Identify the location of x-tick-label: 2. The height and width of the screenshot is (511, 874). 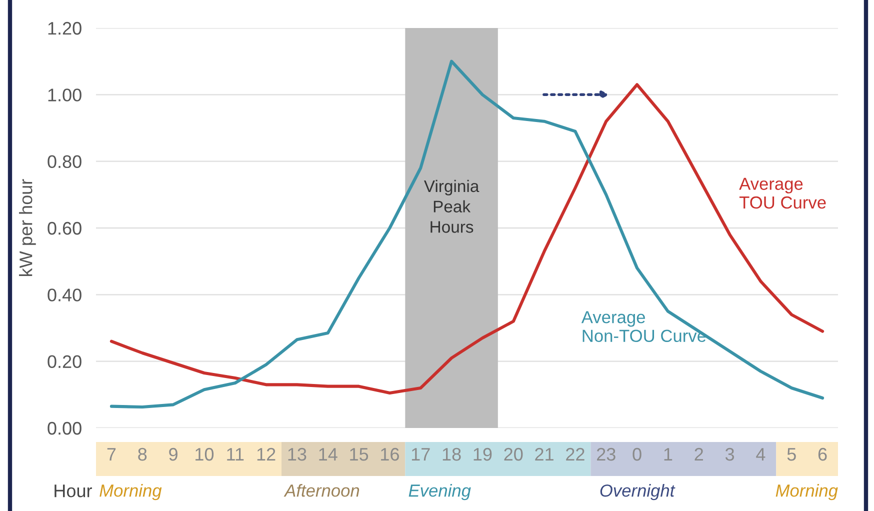
(698, 454).